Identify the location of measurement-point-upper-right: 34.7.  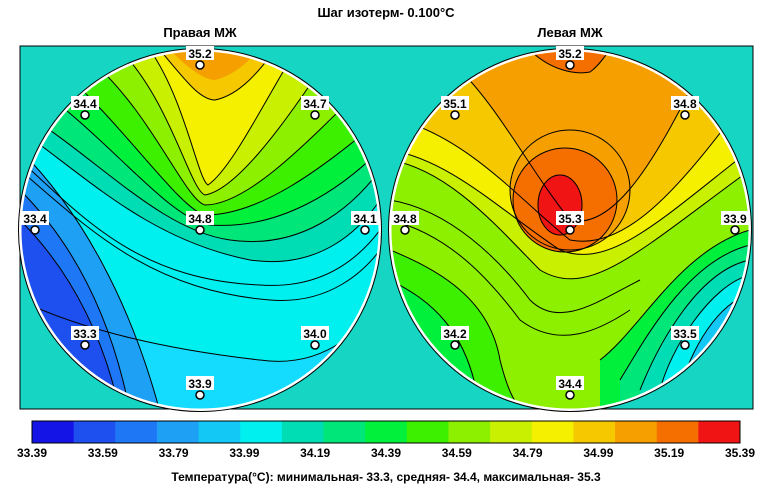
(315, 108).